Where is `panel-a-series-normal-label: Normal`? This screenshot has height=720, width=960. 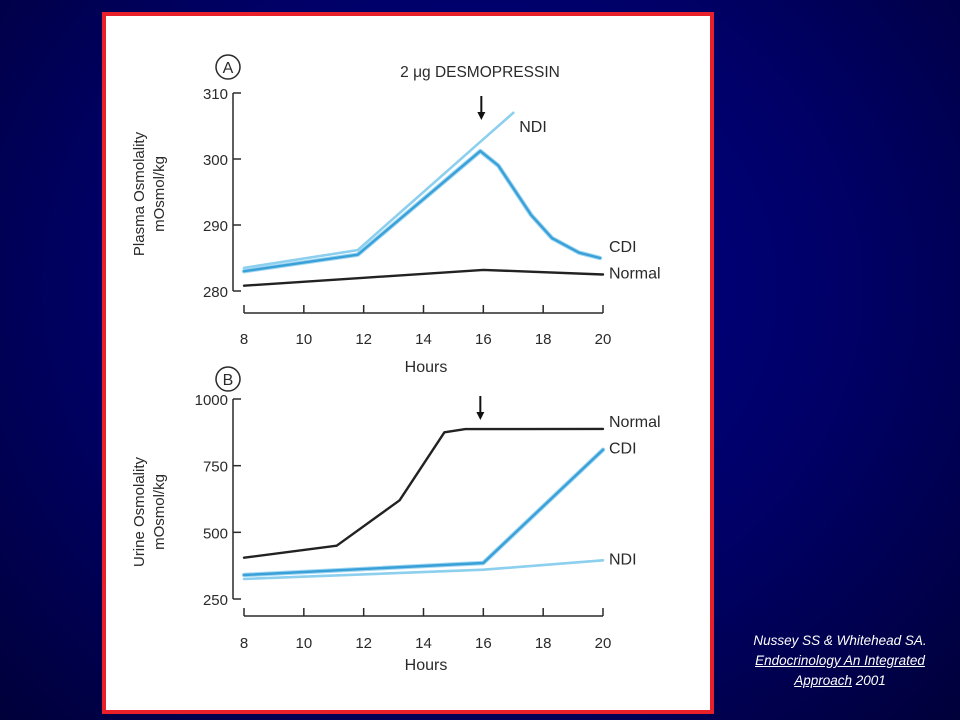
panel-a-series-normal-label: Normal is located at coordinates (635, 274).